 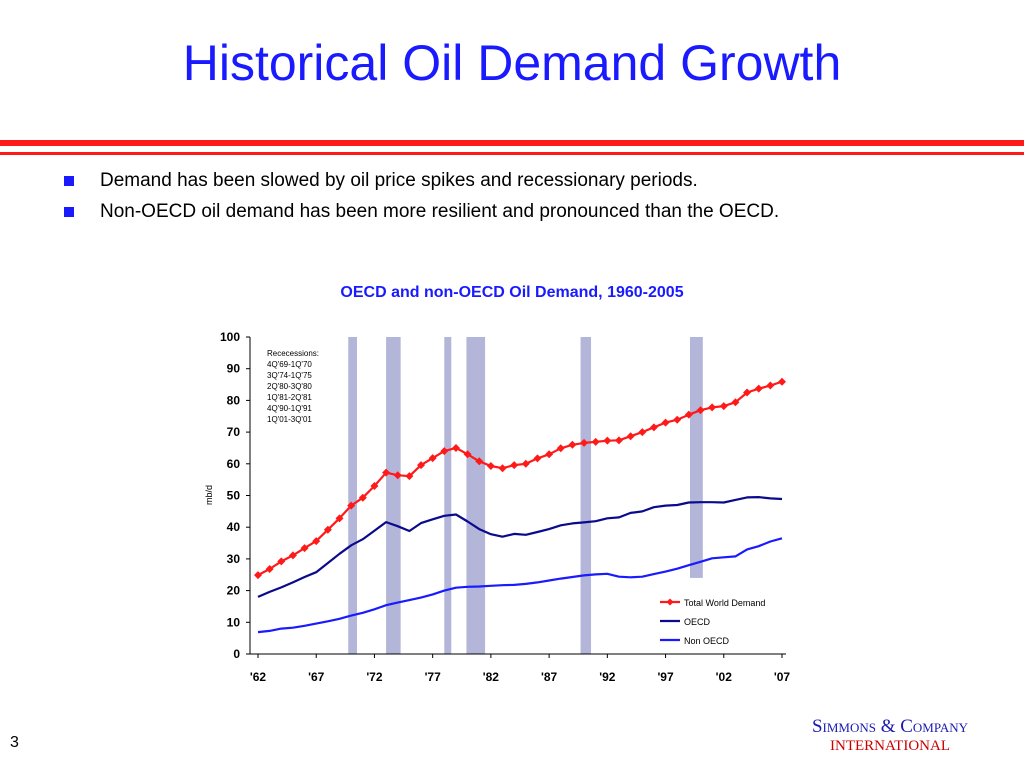 I want to click on chart-title: OECD and non-OECD Oil Demand, 1960-2005, so click(x=512, y=292).